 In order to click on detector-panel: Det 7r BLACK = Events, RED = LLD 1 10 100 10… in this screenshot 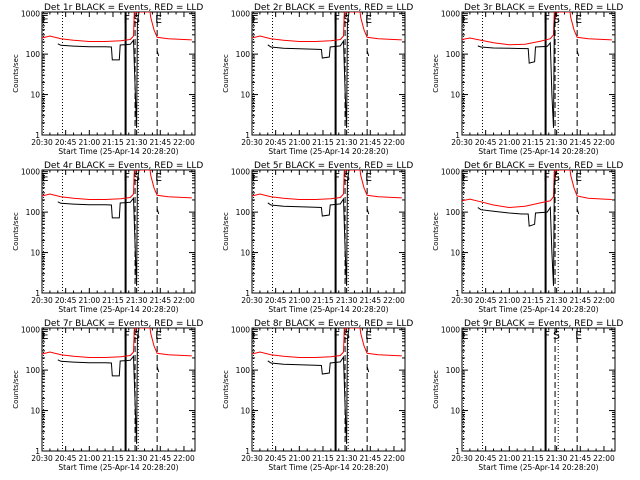, I will do `click(107, 395)`.